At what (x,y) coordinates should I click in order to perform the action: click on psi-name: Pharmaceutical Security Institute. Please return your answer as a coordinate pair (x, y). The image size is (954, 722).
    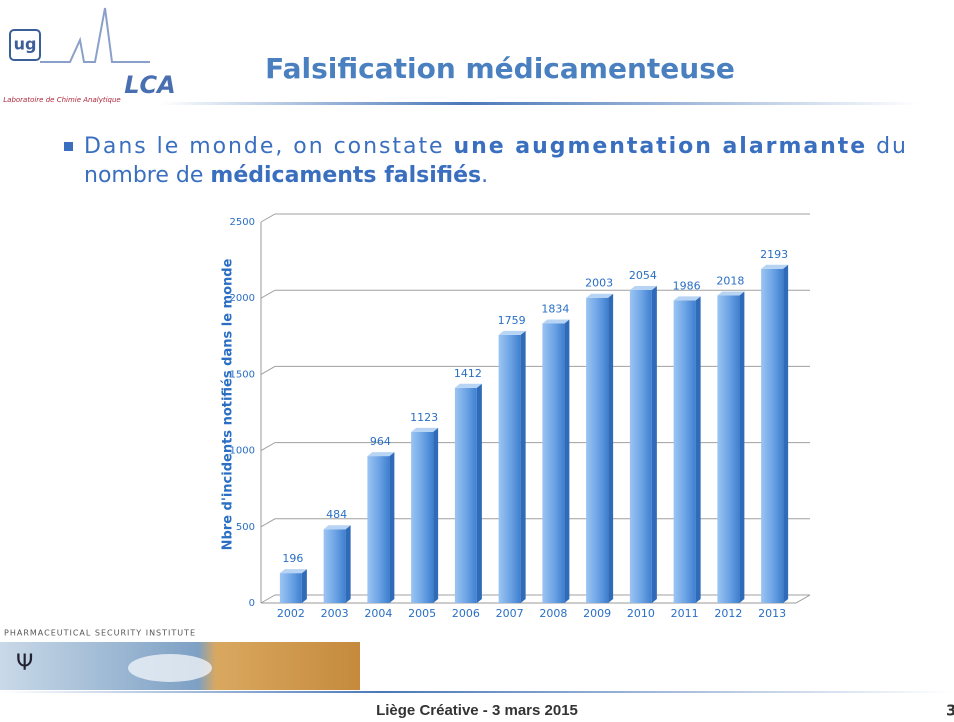
    Looking at the image, I should click on (100, 633).